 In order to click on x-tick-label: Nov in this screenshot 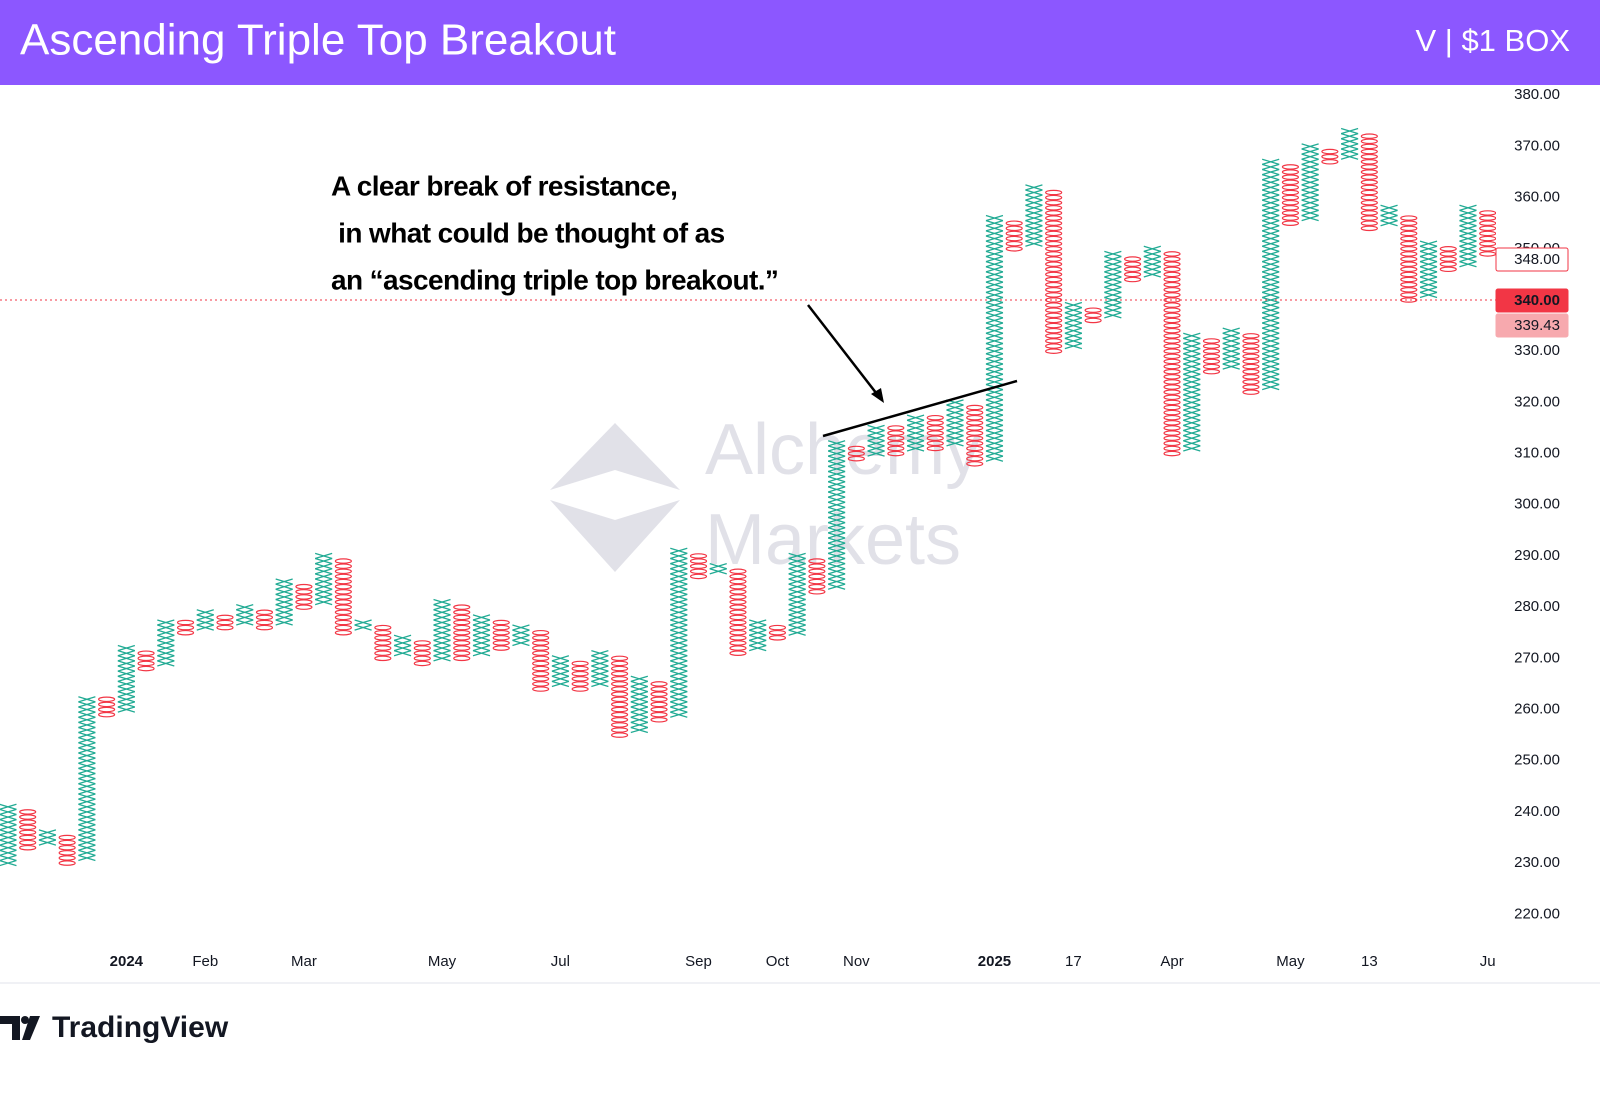, I will do `click(856, 961)`.